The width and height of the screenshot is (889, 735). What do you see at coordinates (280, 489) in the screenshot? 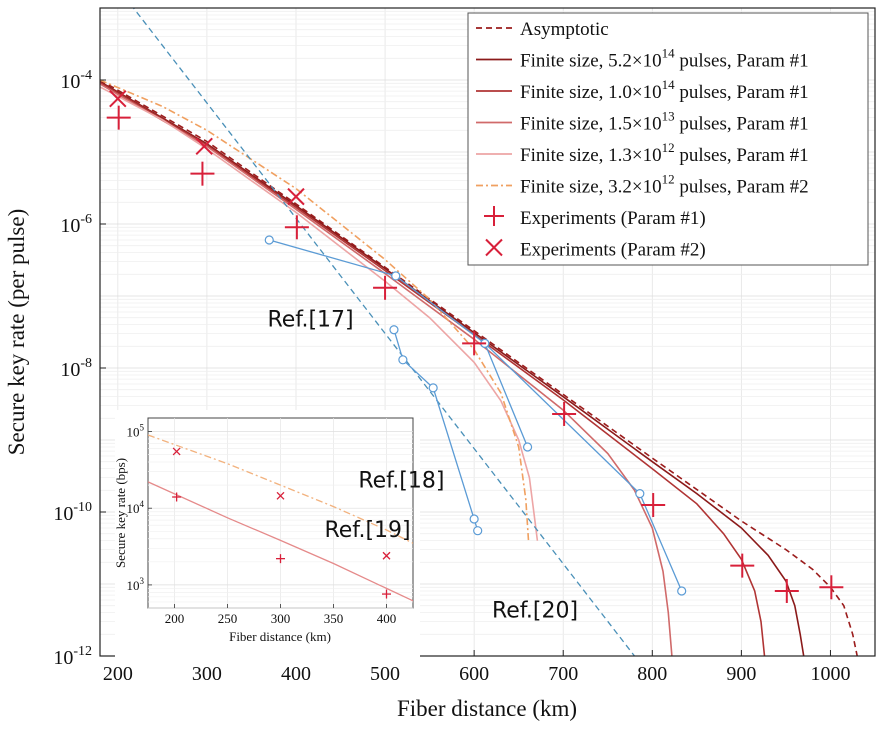
I see `inset-series-line-inset_p2` at bounding box center [280, 489].